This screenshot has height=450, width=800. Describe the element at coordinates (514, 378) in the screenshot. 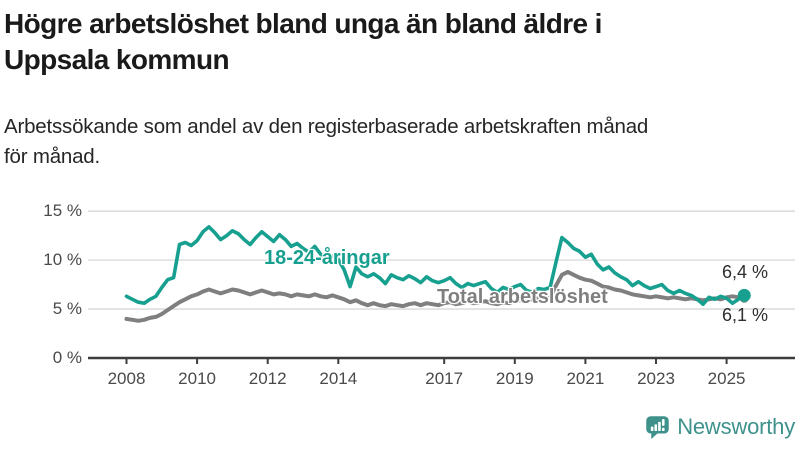

I see `x-axis-tick-label: 2019` at that location.